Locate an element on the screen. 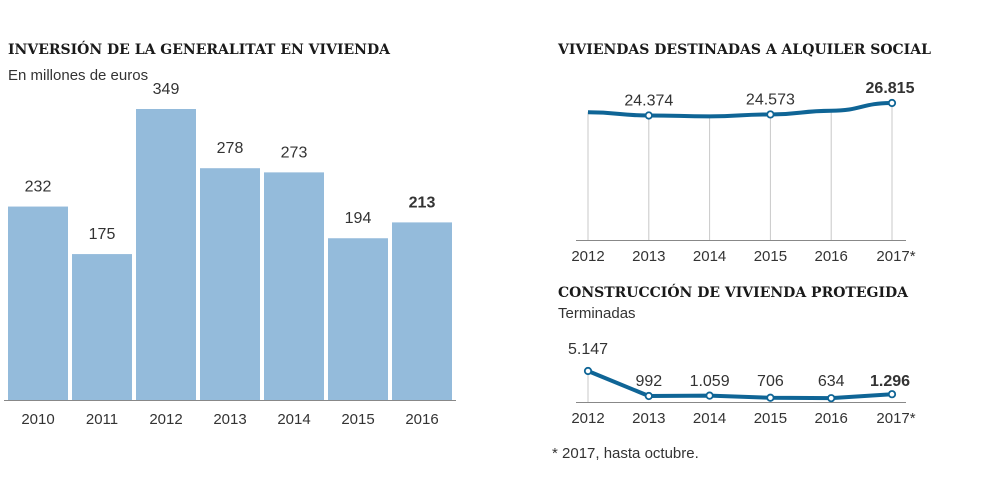 This screenshot has height=490, width=982. bar-label-2014: 273 is located at coordinates (294, 152).